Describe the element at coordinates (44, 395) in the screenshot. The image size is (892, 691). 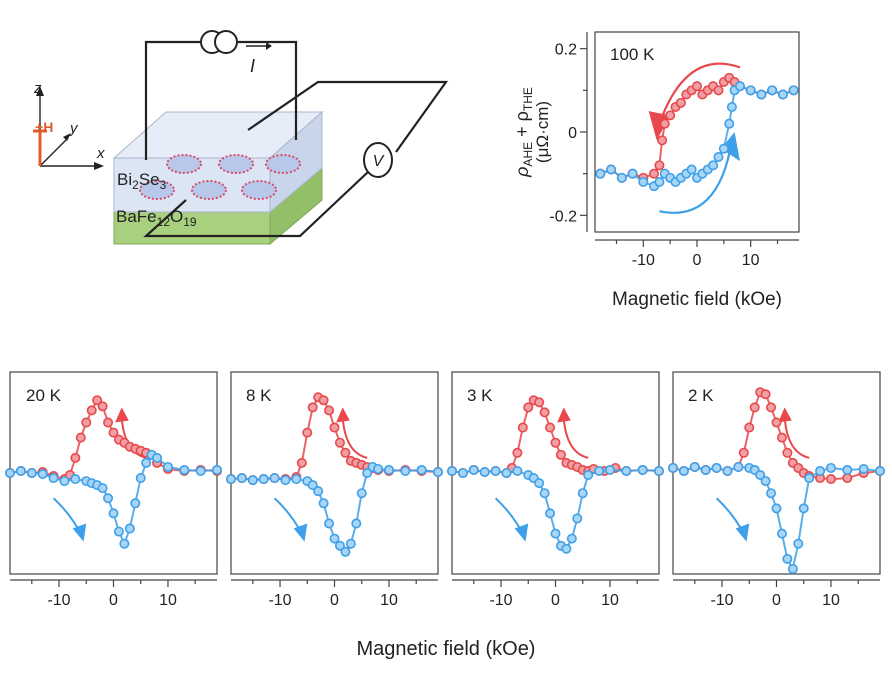
I see `panel-20k-label: 20 K` at that location.